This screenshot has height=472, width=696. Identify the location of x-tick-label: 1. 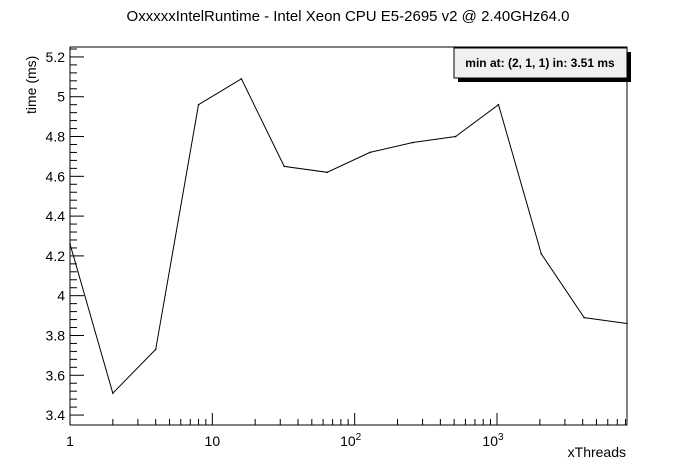
(70, 441).